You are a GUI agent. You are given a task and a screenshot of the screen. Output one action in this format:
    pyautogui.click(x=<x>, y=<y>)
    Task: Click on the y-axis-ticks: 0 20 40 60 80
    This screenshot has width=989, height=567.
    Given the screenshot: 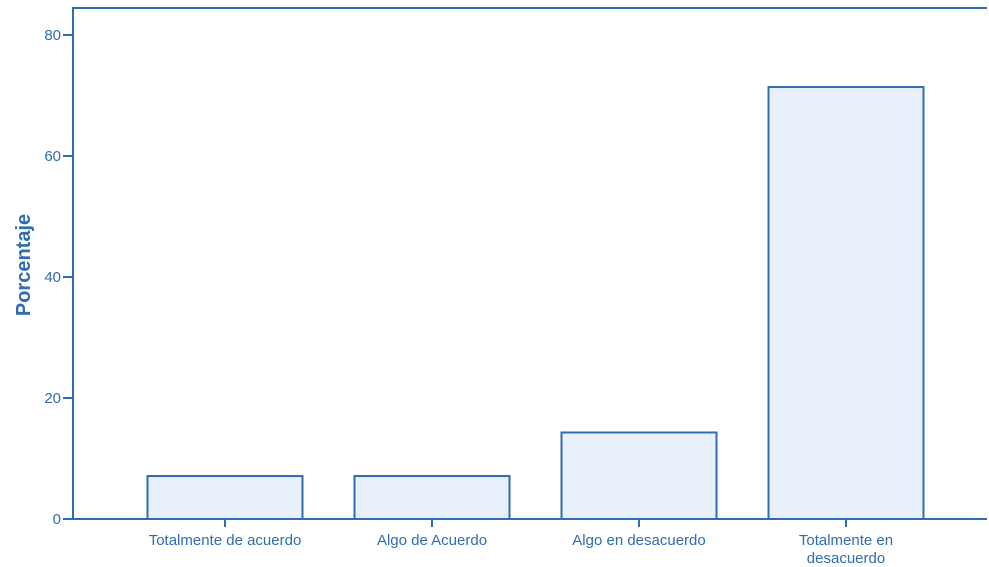 What is the action you would take?
    pyautogui.click(x=58, y=277)
    